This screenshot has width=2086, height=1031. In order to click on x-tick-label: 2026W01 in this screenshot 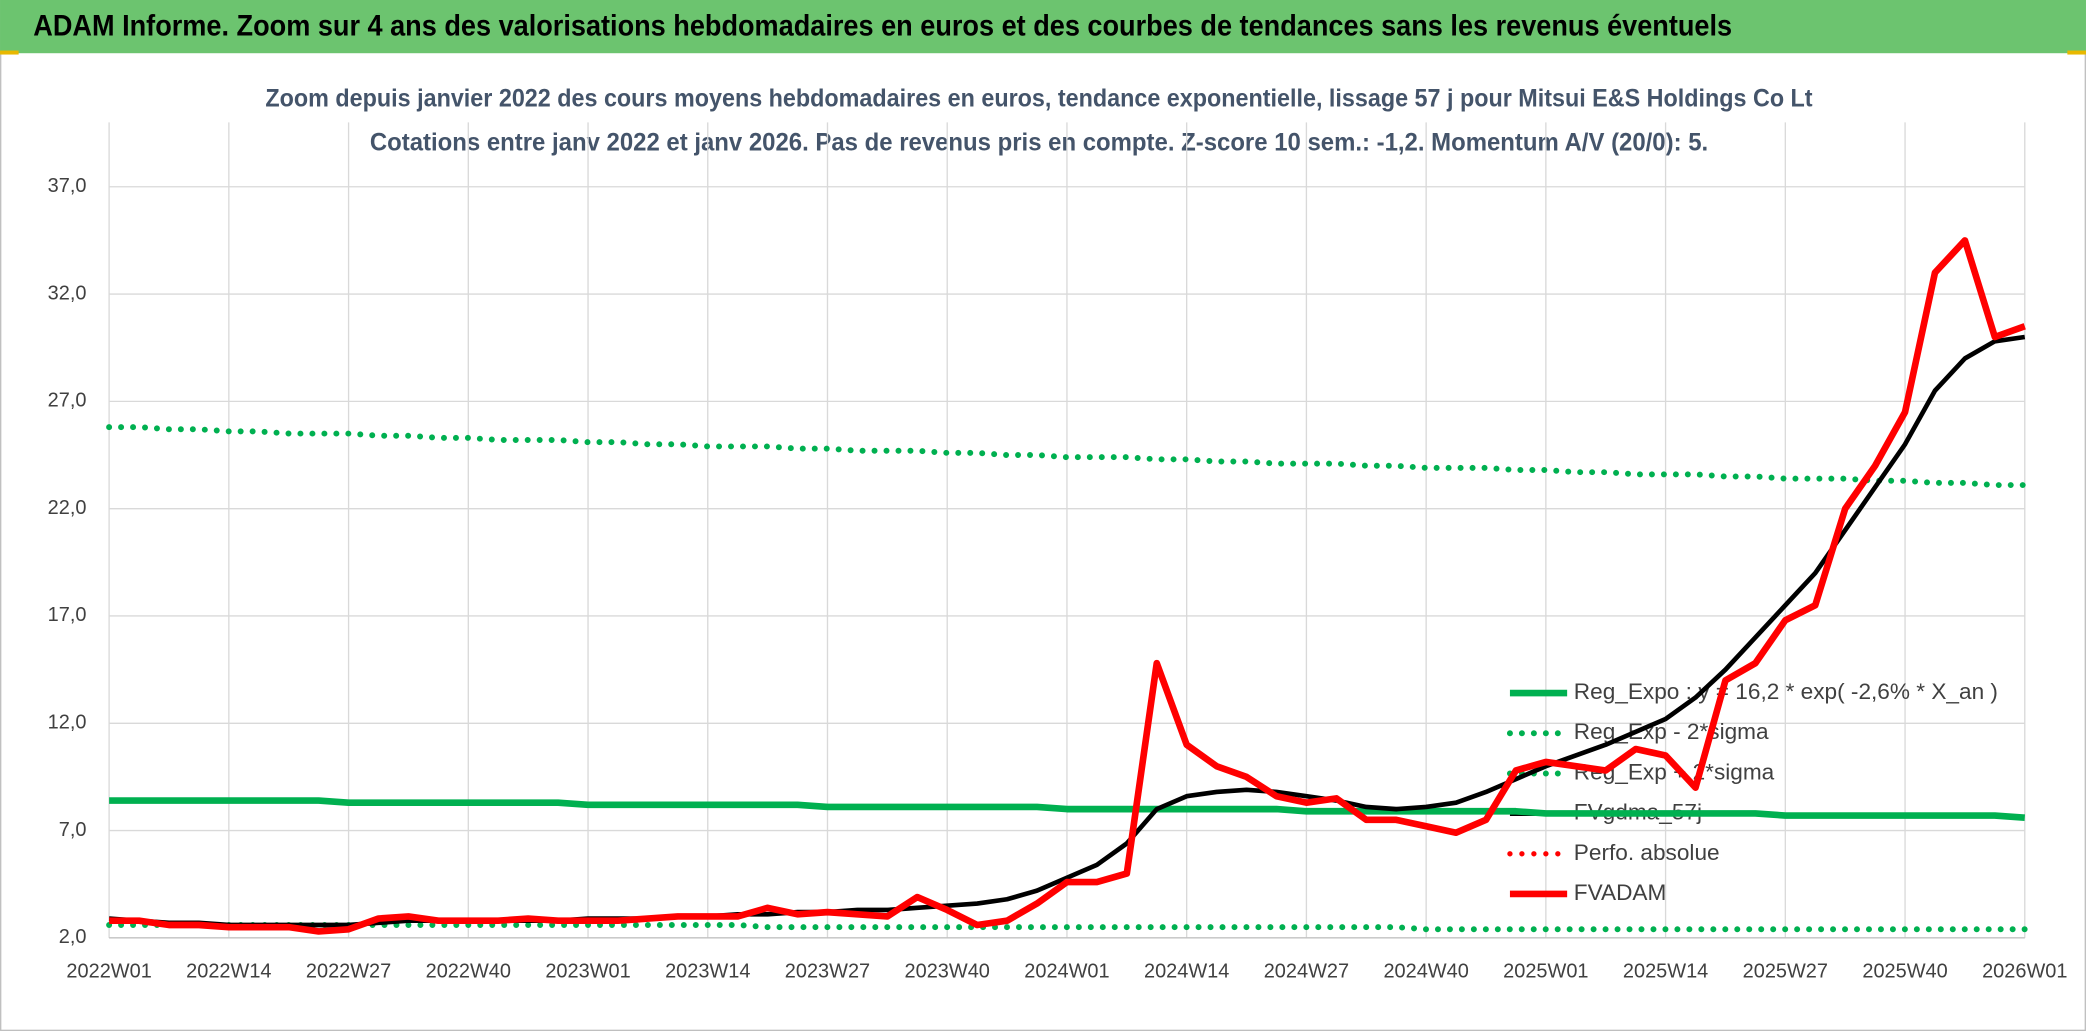, I will do `click(2024, 972)`.